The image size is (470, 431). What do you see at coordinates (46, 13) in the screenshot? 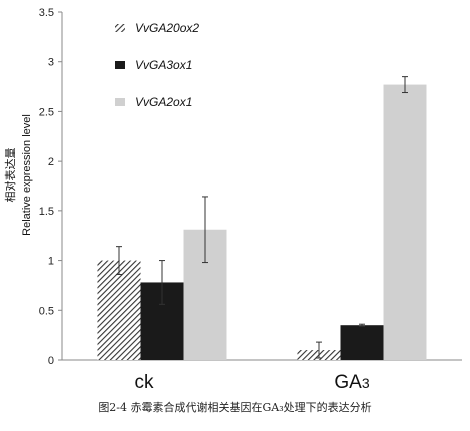
I see `y-tick-label: 3.5` at bounding box center [46, 13].